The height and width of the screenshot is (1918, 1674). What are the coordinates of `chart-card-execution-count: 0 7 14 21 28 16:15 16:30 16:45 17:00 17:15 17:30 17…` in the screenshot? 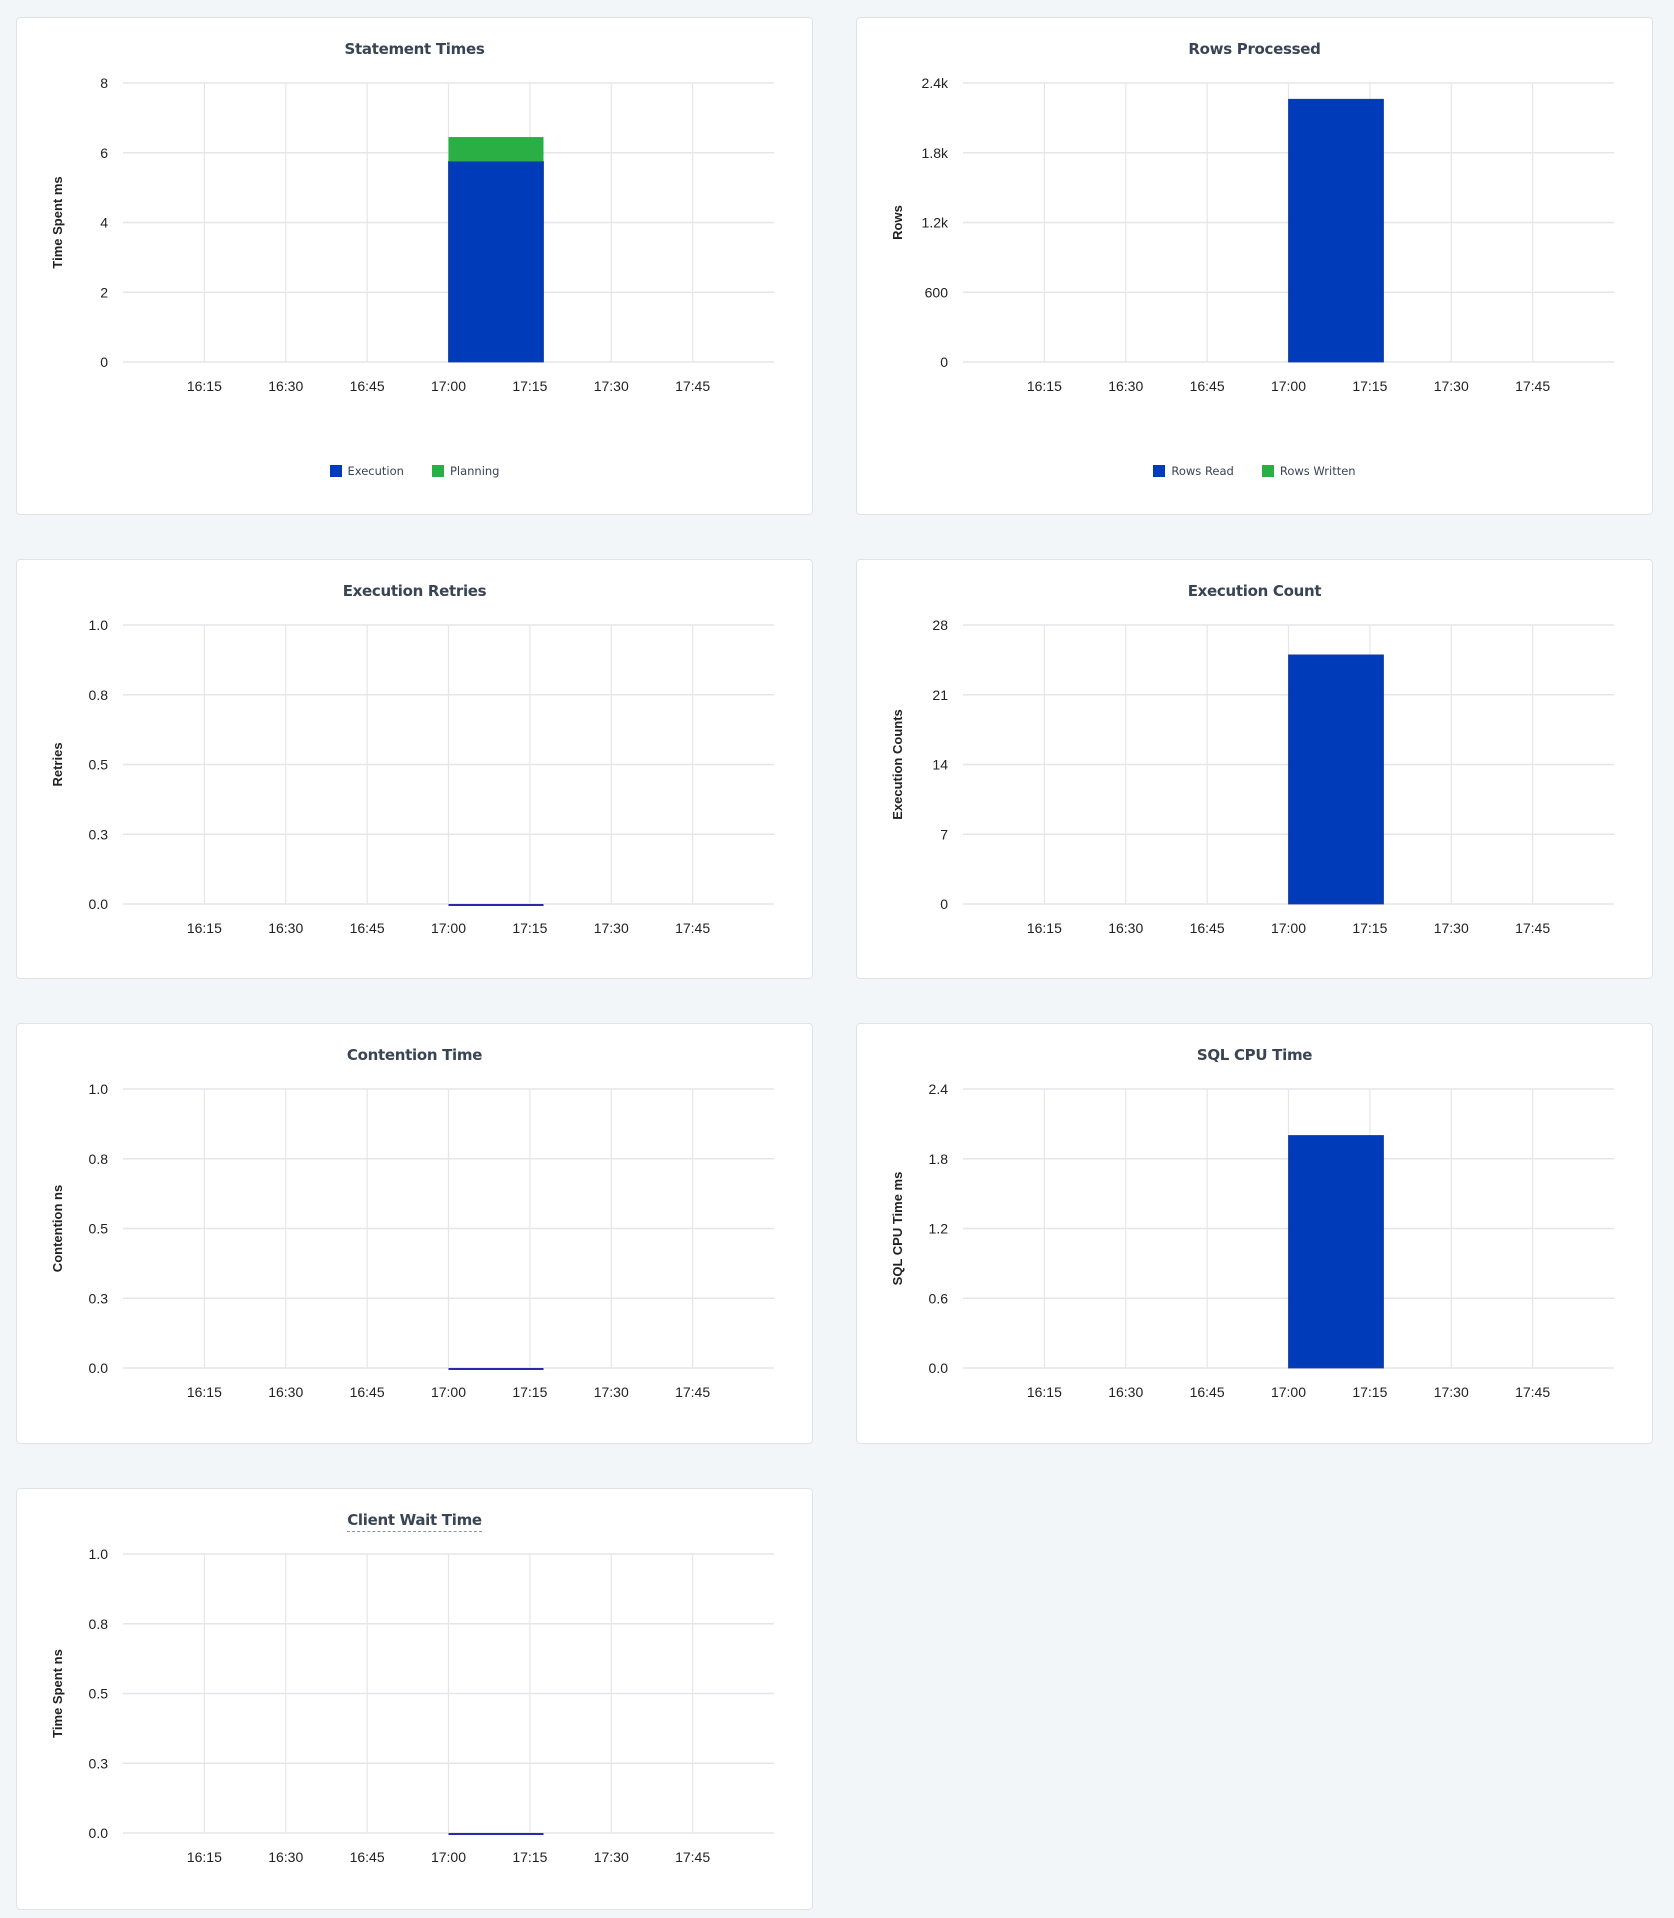 It's located at (1254, 769).